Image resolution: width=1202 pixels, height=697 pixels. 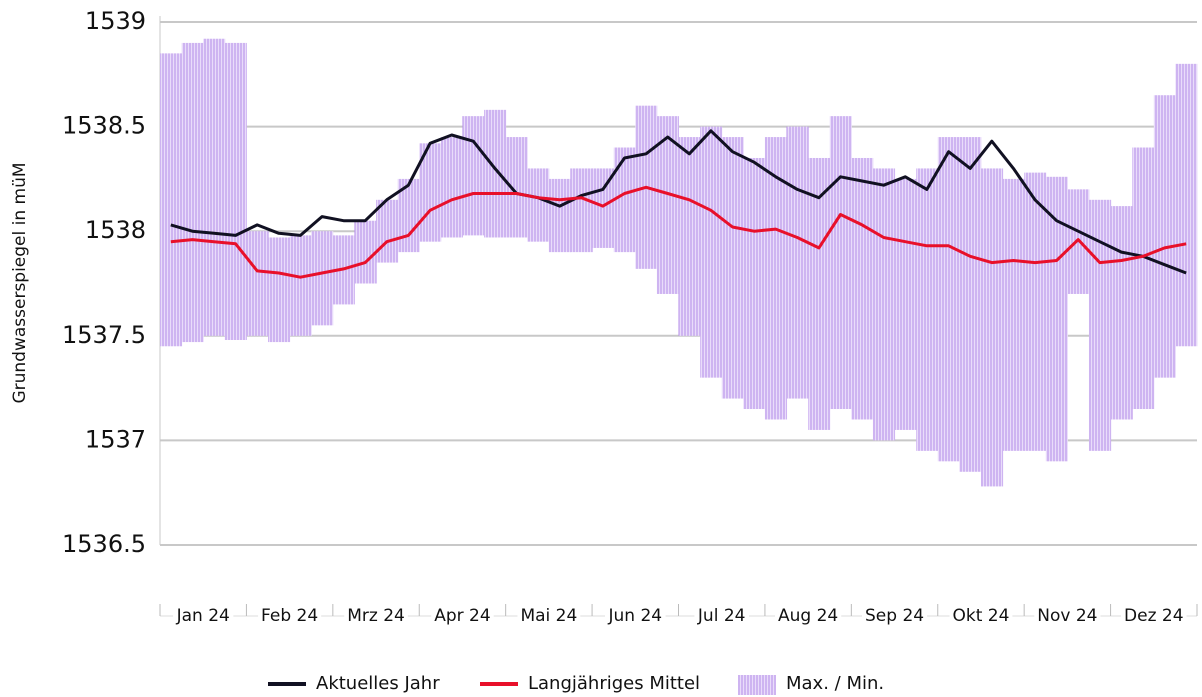 What do you see at coordinates (757, 685) in the screenshot?
I see `legend-swatch` at bounding box center [757, 685].